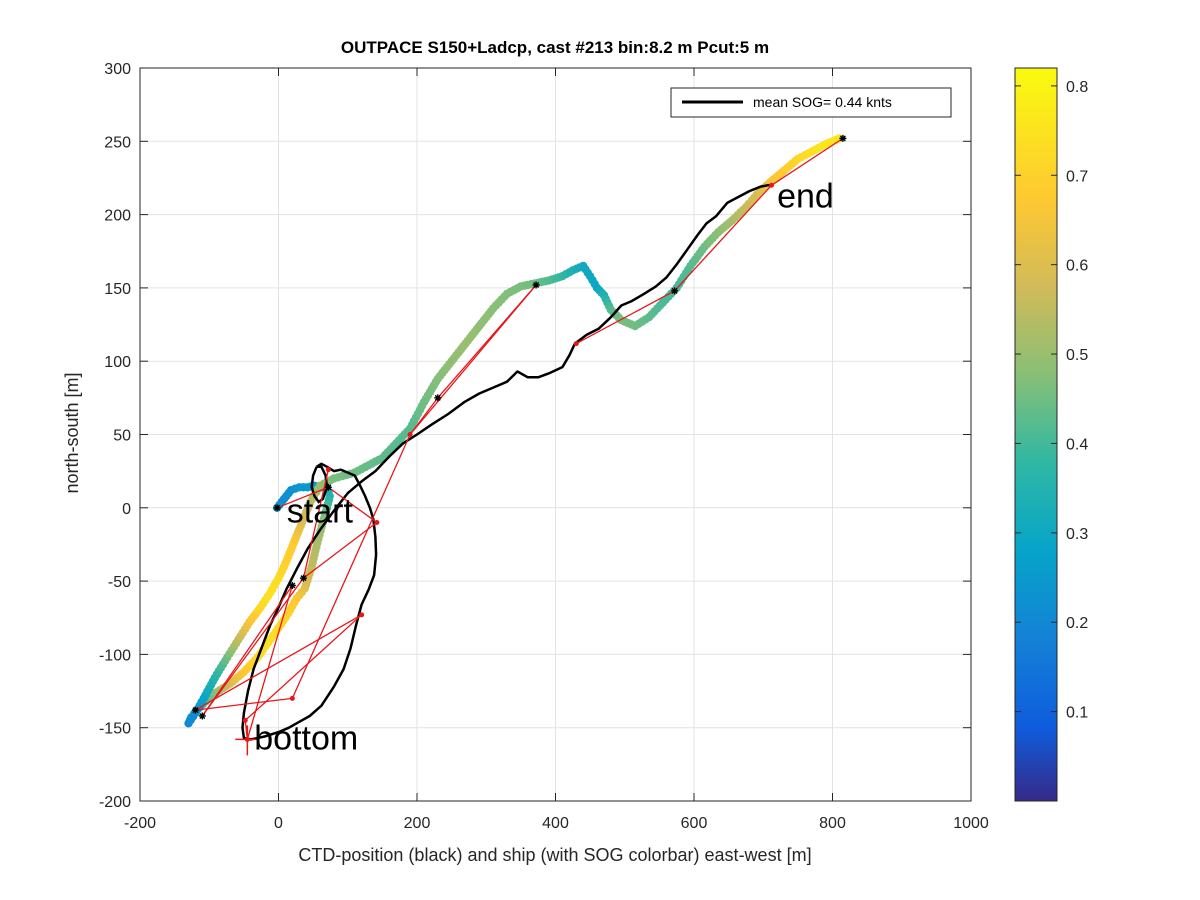 This screenshot has width=1200, height=900. Describe the element at coordinates (1077, 355) in the screenshot. I see `colorbar-tick-label: 0.5` at that location.